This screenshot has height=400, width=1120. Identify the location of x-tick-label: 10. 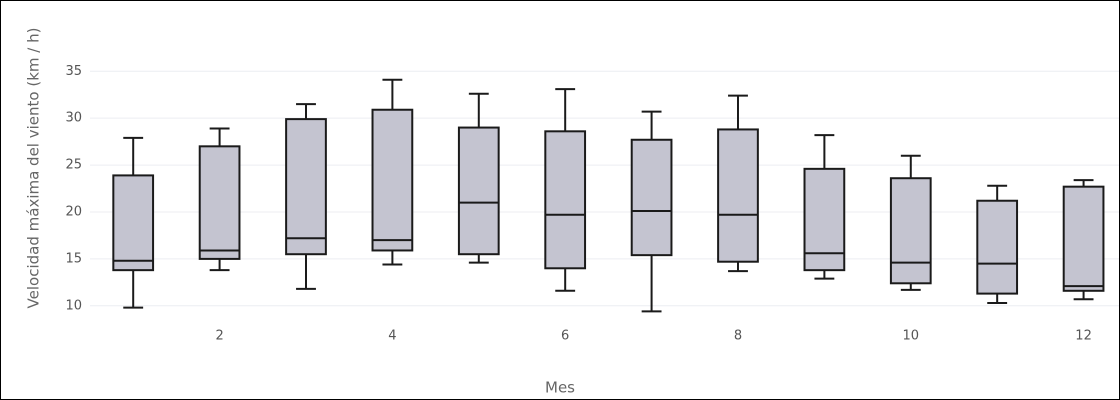
(911, 336).